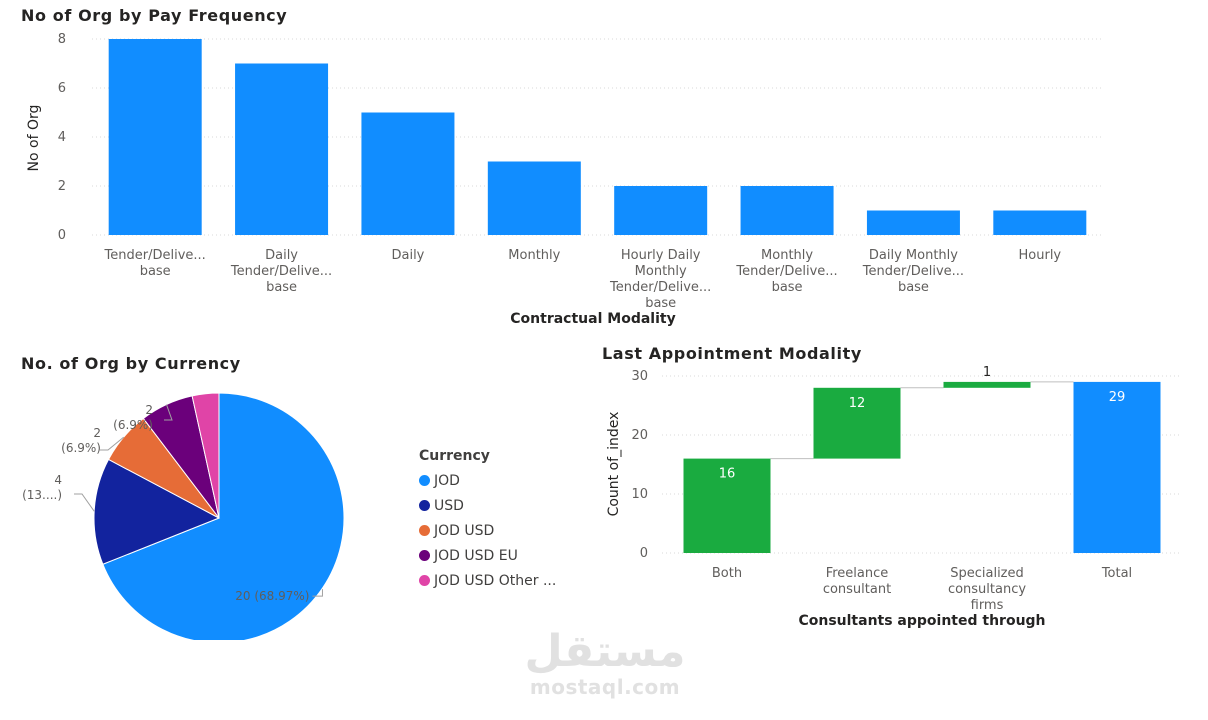  I want to click on data-label: 1, so click(987, 372).